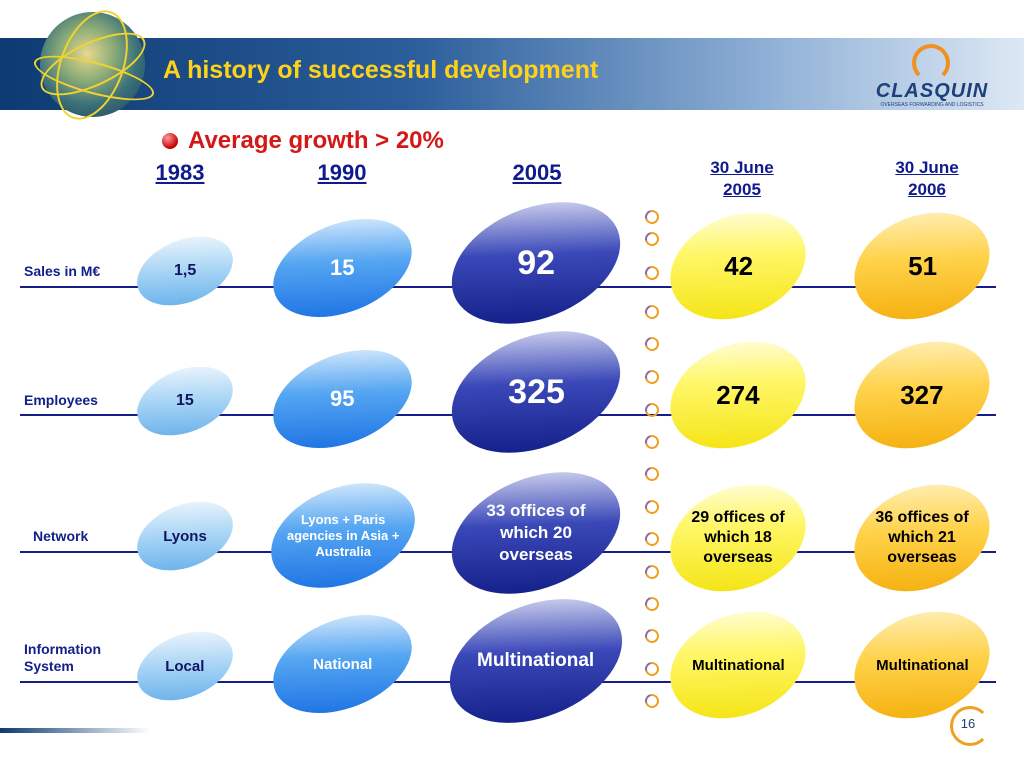 The width and height of the screenshot is (1024, 768). What do you see at coordinates (536, 661) in the screenshot?
I see `cell-is-2005: Multinational` at bounding box center [536, 661].